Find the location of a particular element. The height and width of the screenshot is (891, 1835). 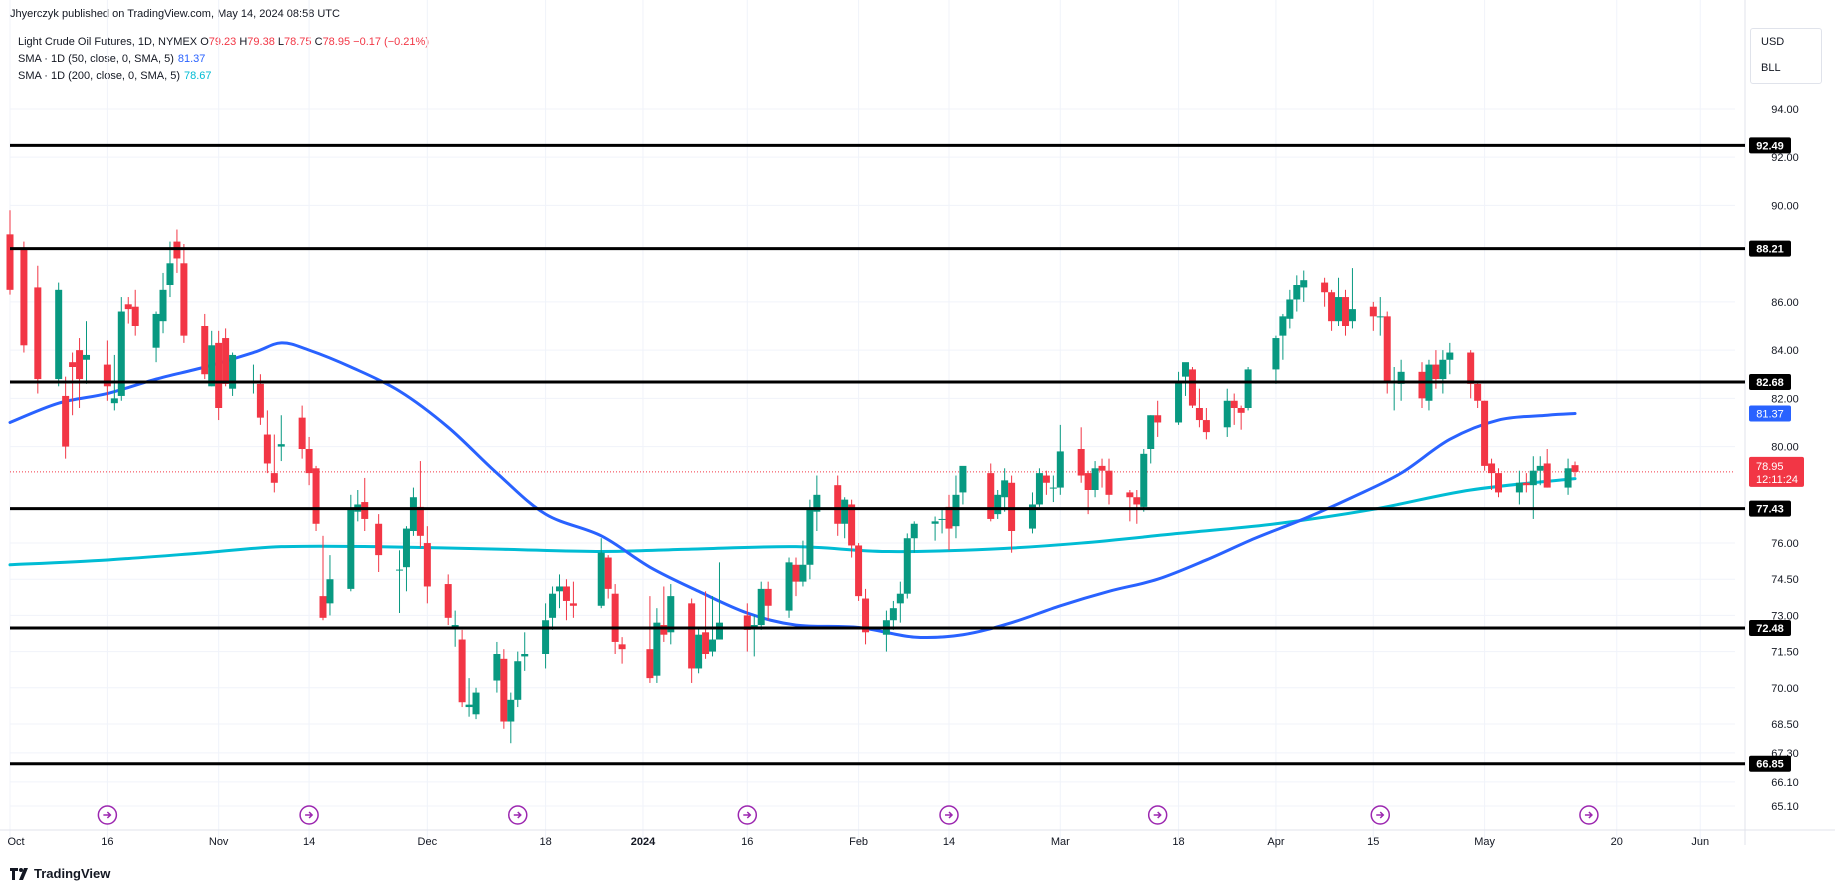

x-tick-label: 16 is located at coordinates (107, 842).